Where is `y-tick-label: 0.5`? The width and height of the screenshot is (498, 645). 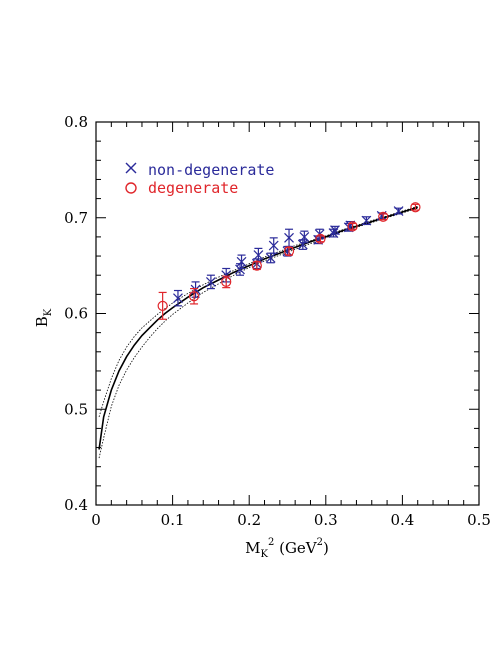
y-tick-label: 0.5 is located at coordinates (76, 409).